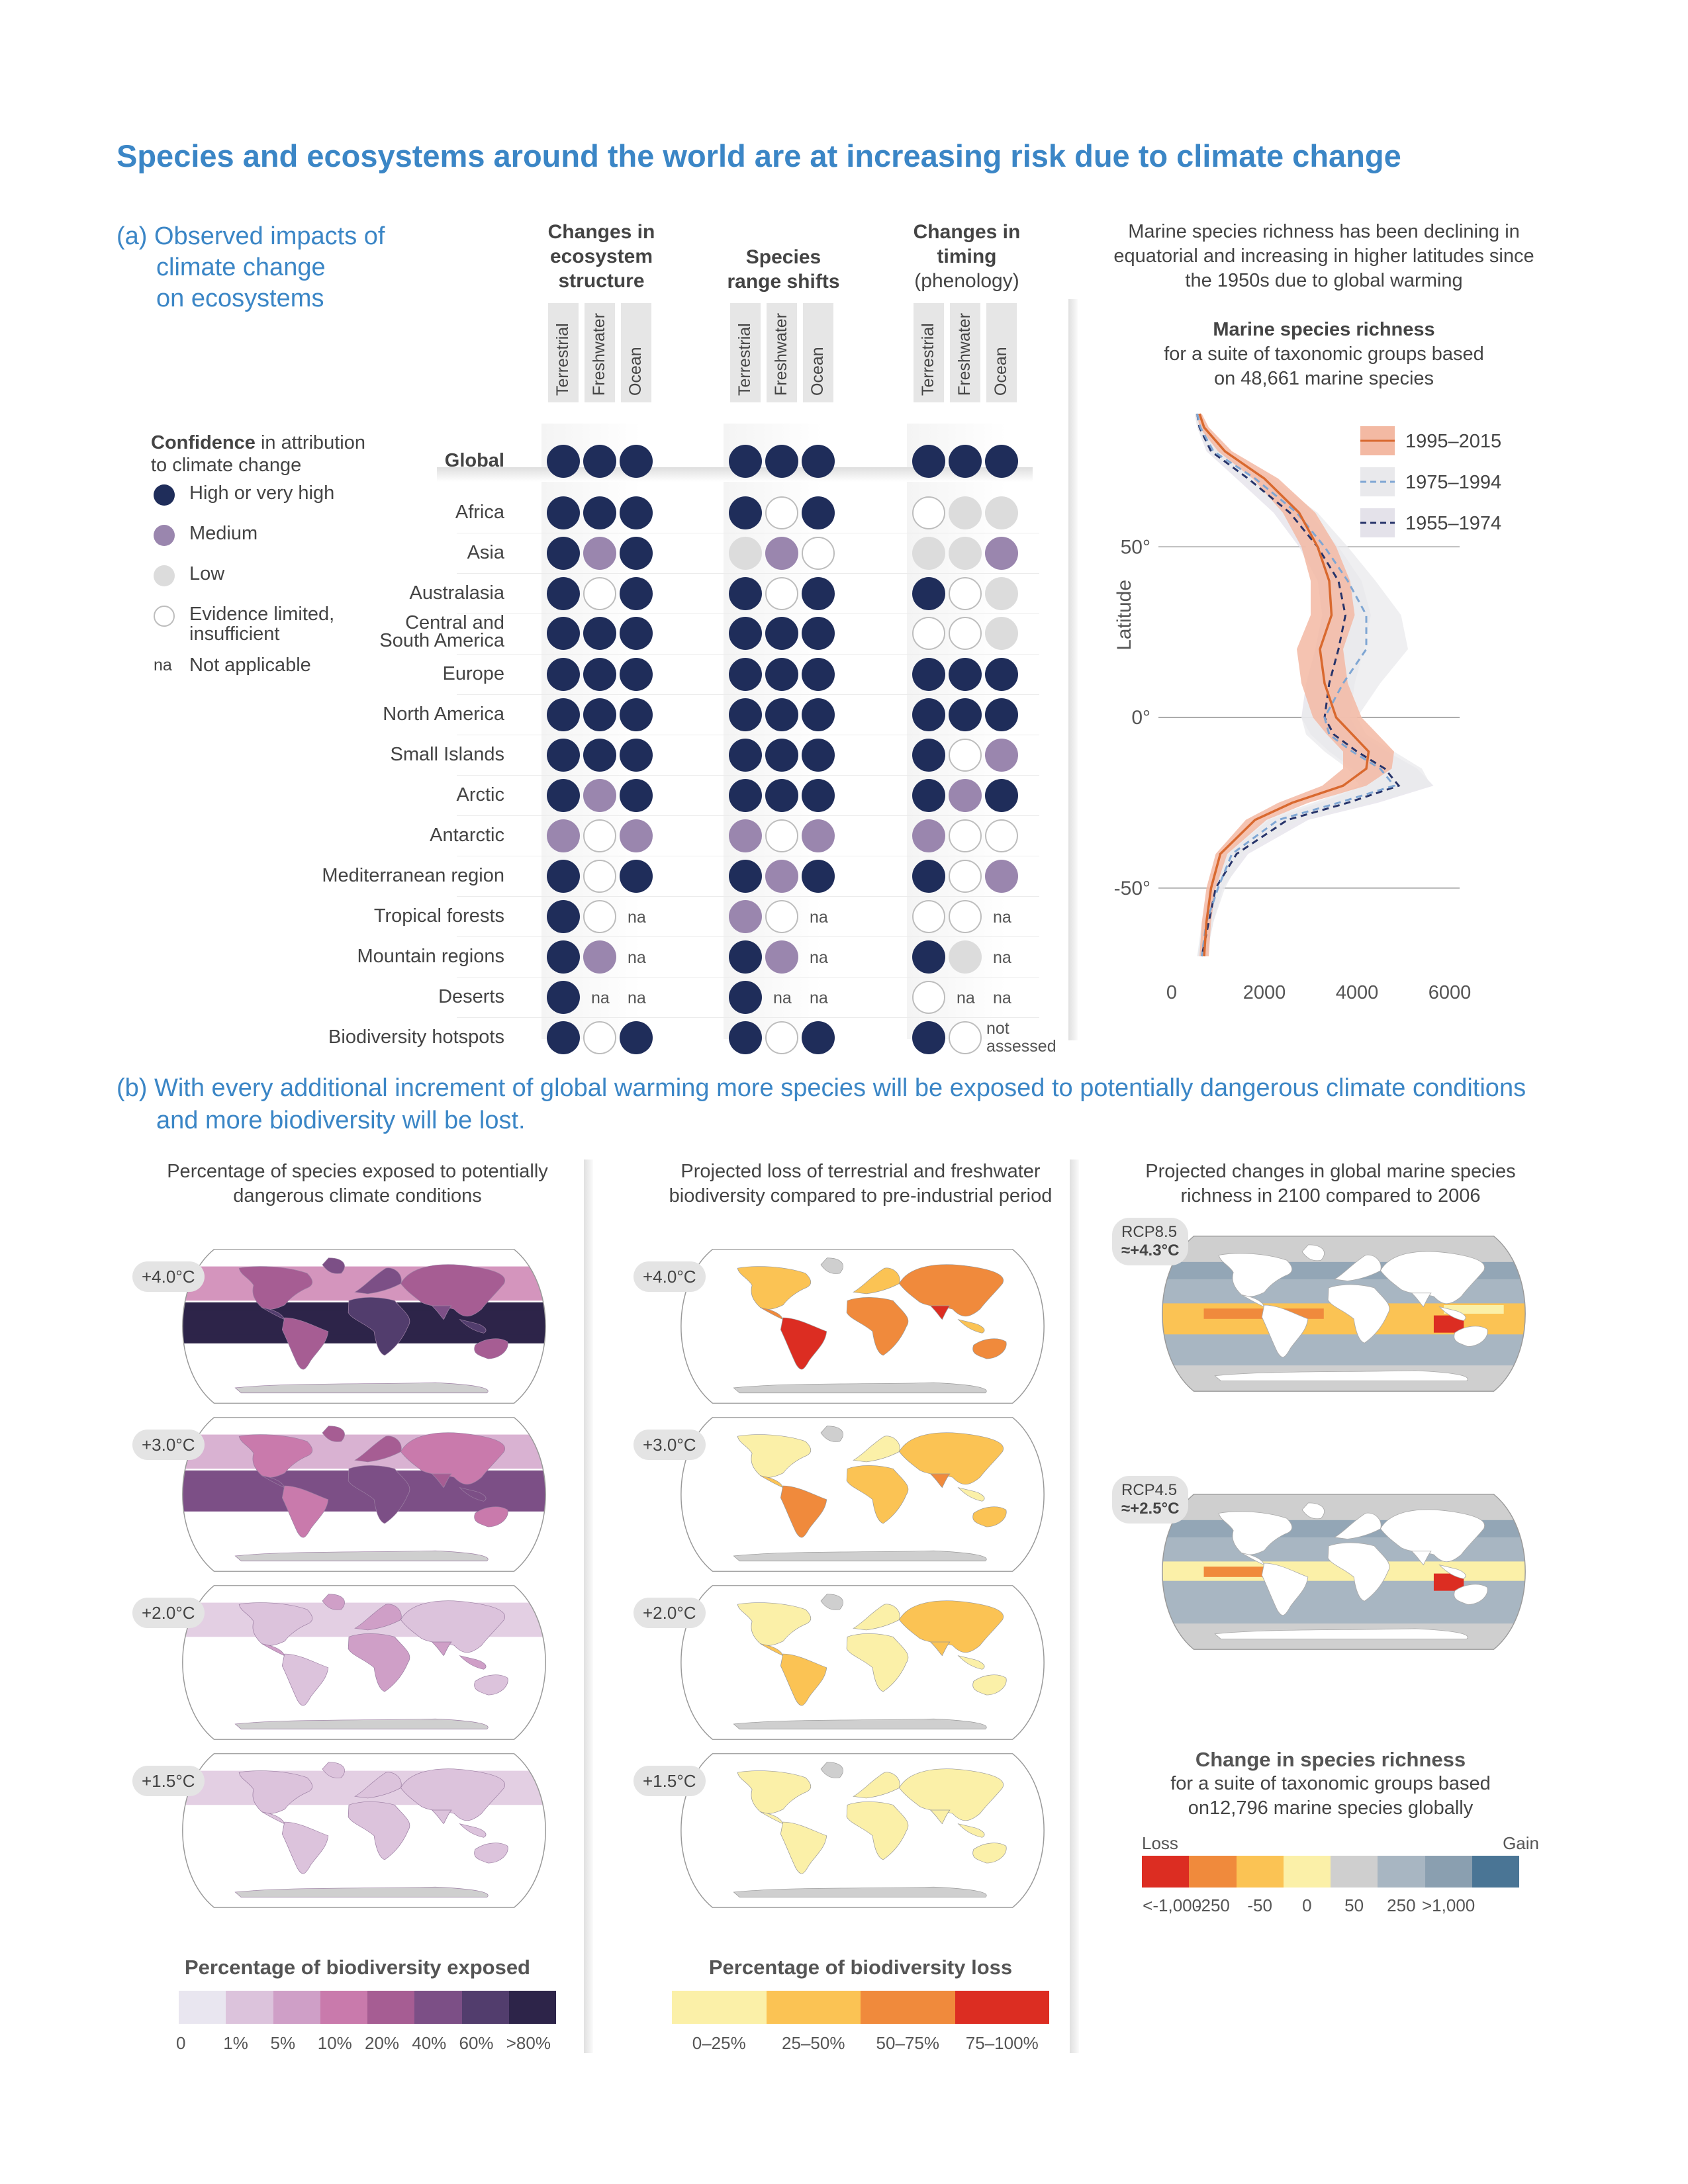  What do you see at coordinates (1160, 1843) in the screenshot?
I see `colorbar-loss-label: Loss` at bounding box center [1160, 1843].